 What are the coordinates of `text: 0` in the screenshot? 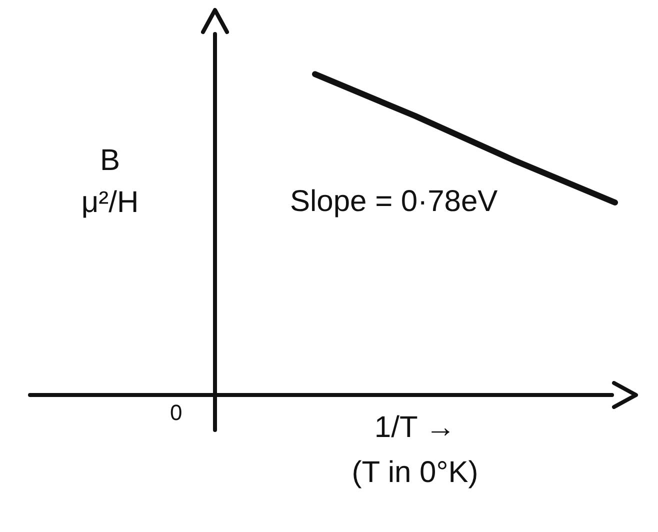 It's located at (176, 413).